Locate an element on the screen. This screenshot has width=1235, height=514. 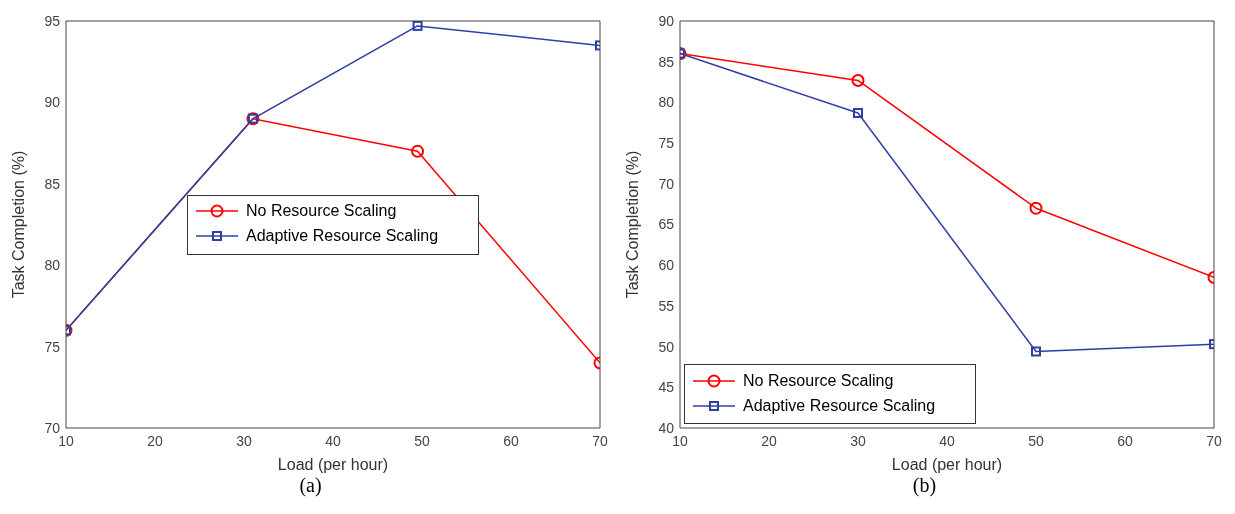
y-tick-label: 45 is located at coordinates (666, 387).